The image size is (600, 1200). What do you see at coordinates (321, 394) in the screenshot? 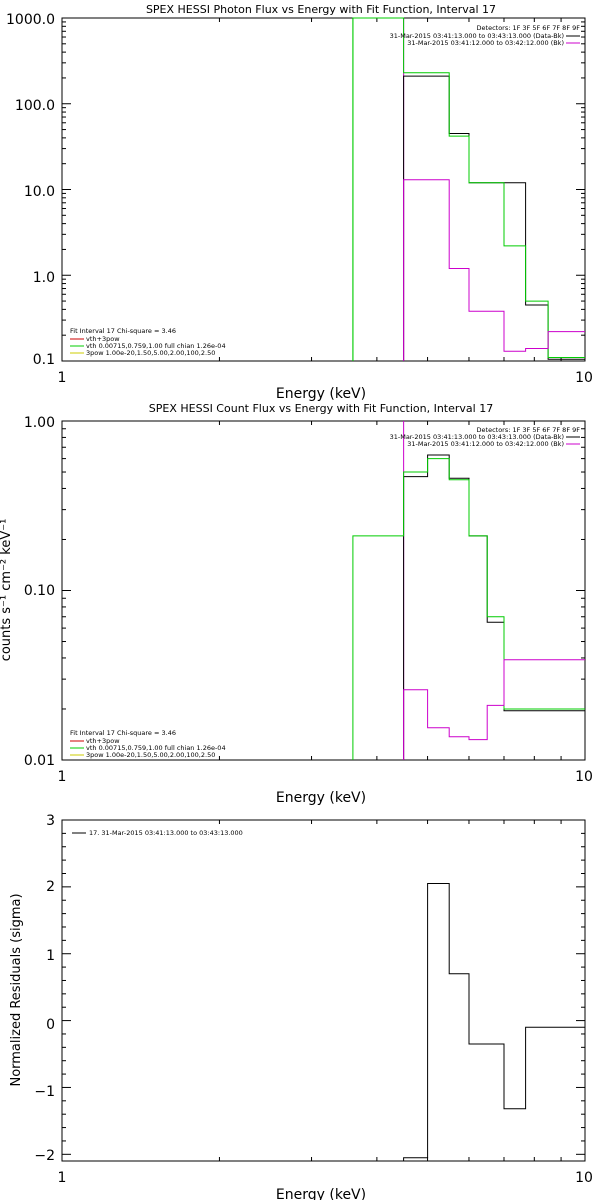
I see `photon-x-axis-label: Energy (keV)` at bounding box center [321, 394].